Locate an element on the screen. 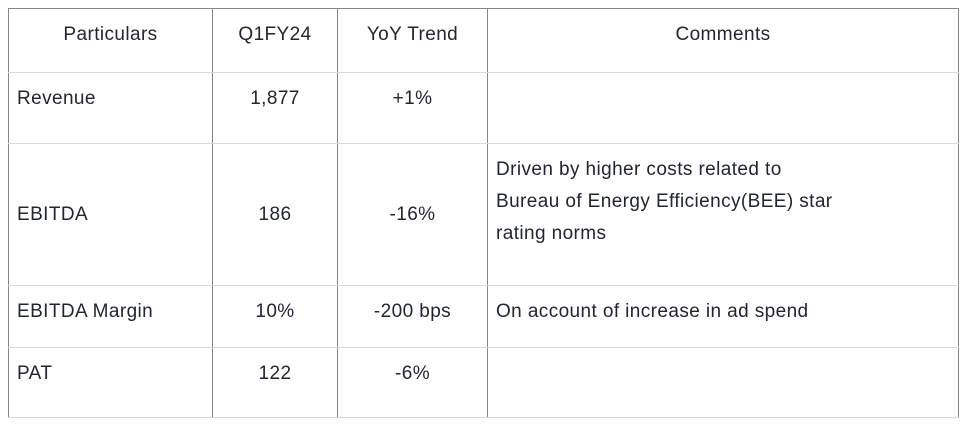 Image resolution: width=968 pixels, height=426 pixels. cell-pat-q1fy24: 122 is located at coordinates (275, 382).